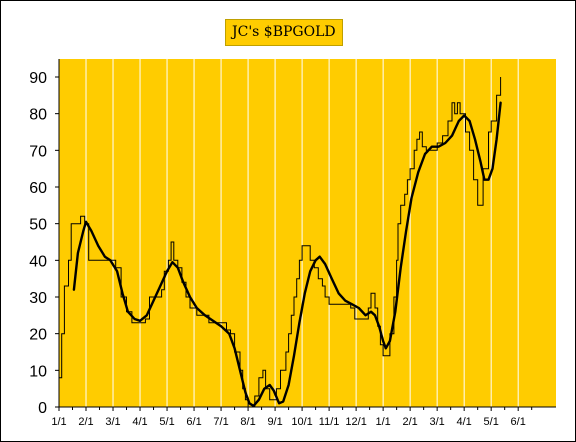 The image size is (576, 442). I want to click on y-tick-label: 60, so click(38, 188).